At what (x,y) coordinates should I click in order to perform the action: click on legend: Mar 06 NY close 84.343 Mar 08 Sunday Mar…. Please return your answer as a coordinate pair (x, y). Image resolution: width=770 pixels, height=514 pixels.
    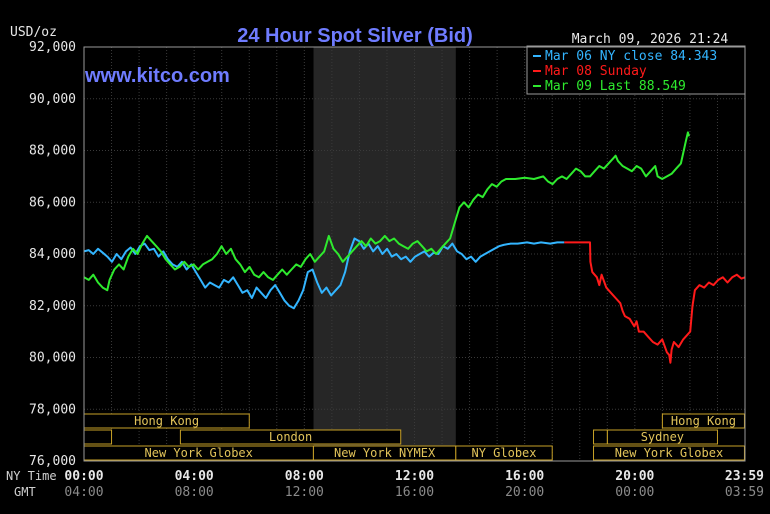
    Looking at the image, I should click on (636, 70).